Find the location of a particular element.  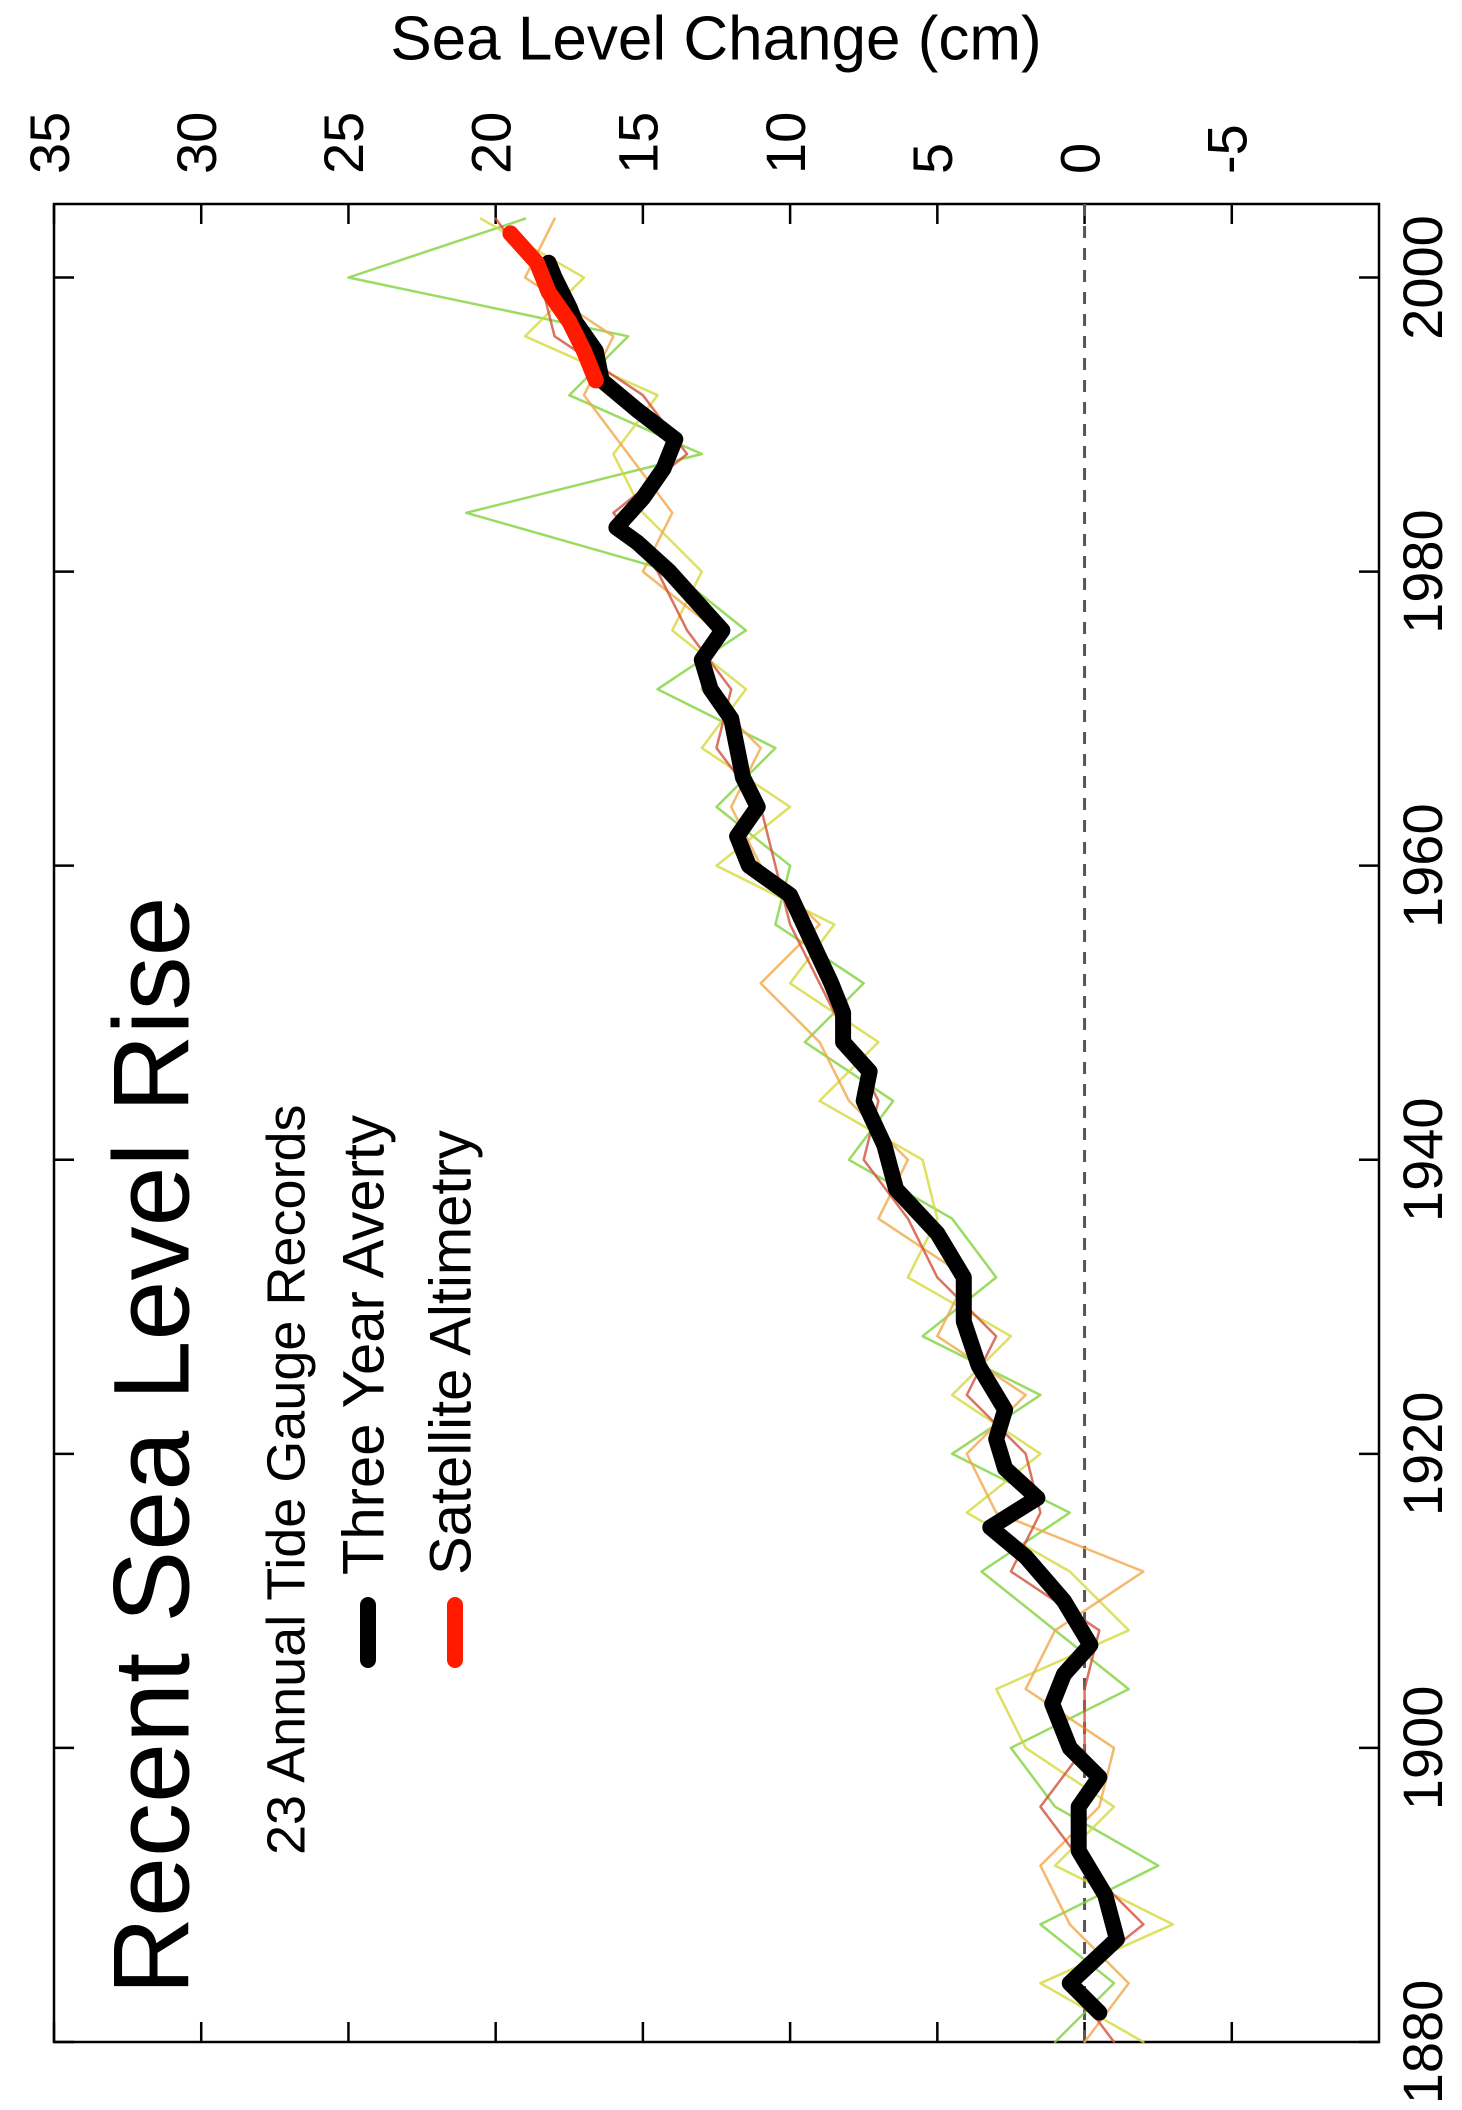

x-tick-label: 1880 is located at coordinates (1422, 2042).